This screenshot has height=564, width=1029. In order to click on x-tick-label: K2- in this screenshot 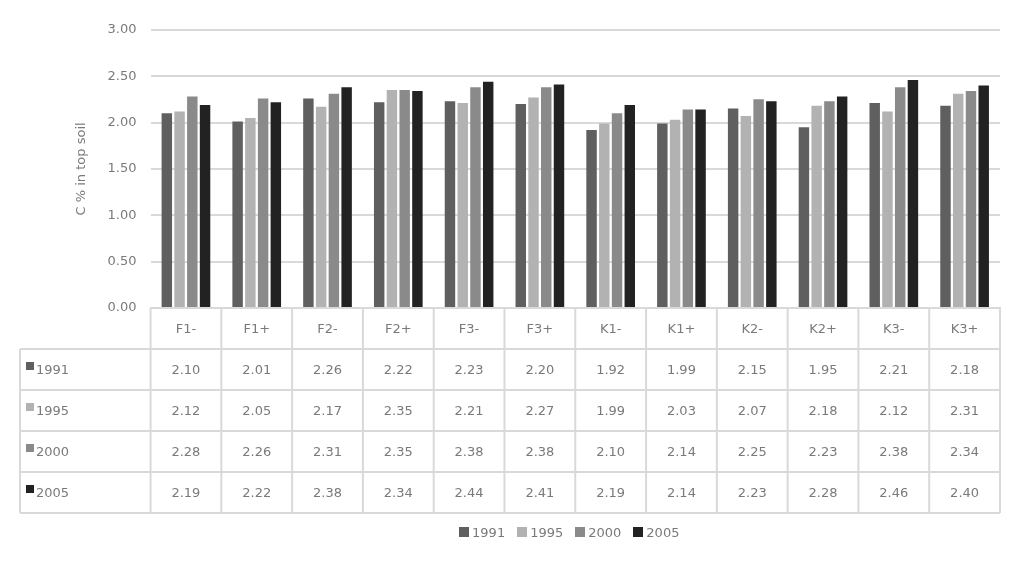, I will do `click(752, 329)`.